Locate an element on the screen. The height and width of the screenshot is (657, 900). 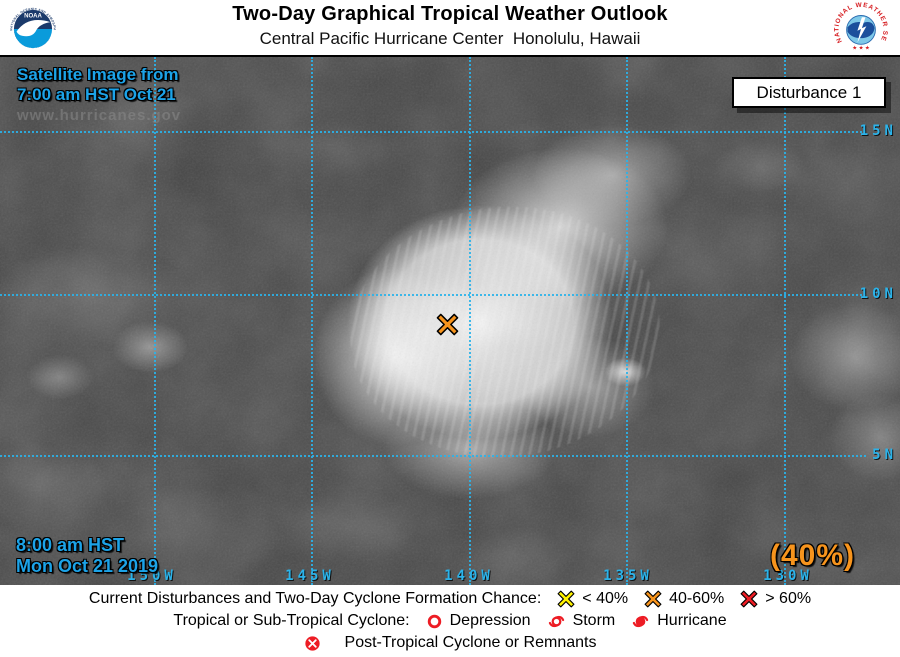
parallel-5n is located at coordinates (433, 456).